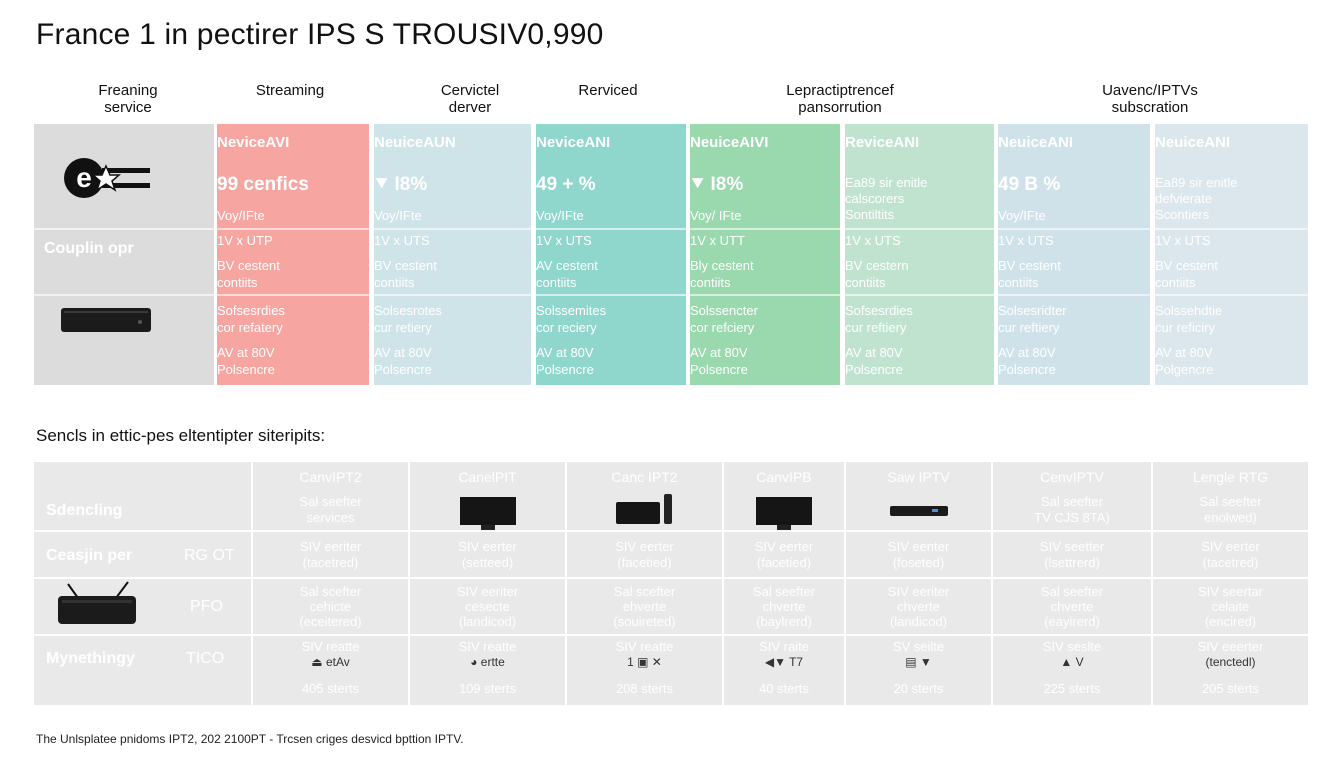 Image resolution: width=1344 pixels, height=768 pixels. I want to click on service-highlight: 49 + %, so click(566, 184).